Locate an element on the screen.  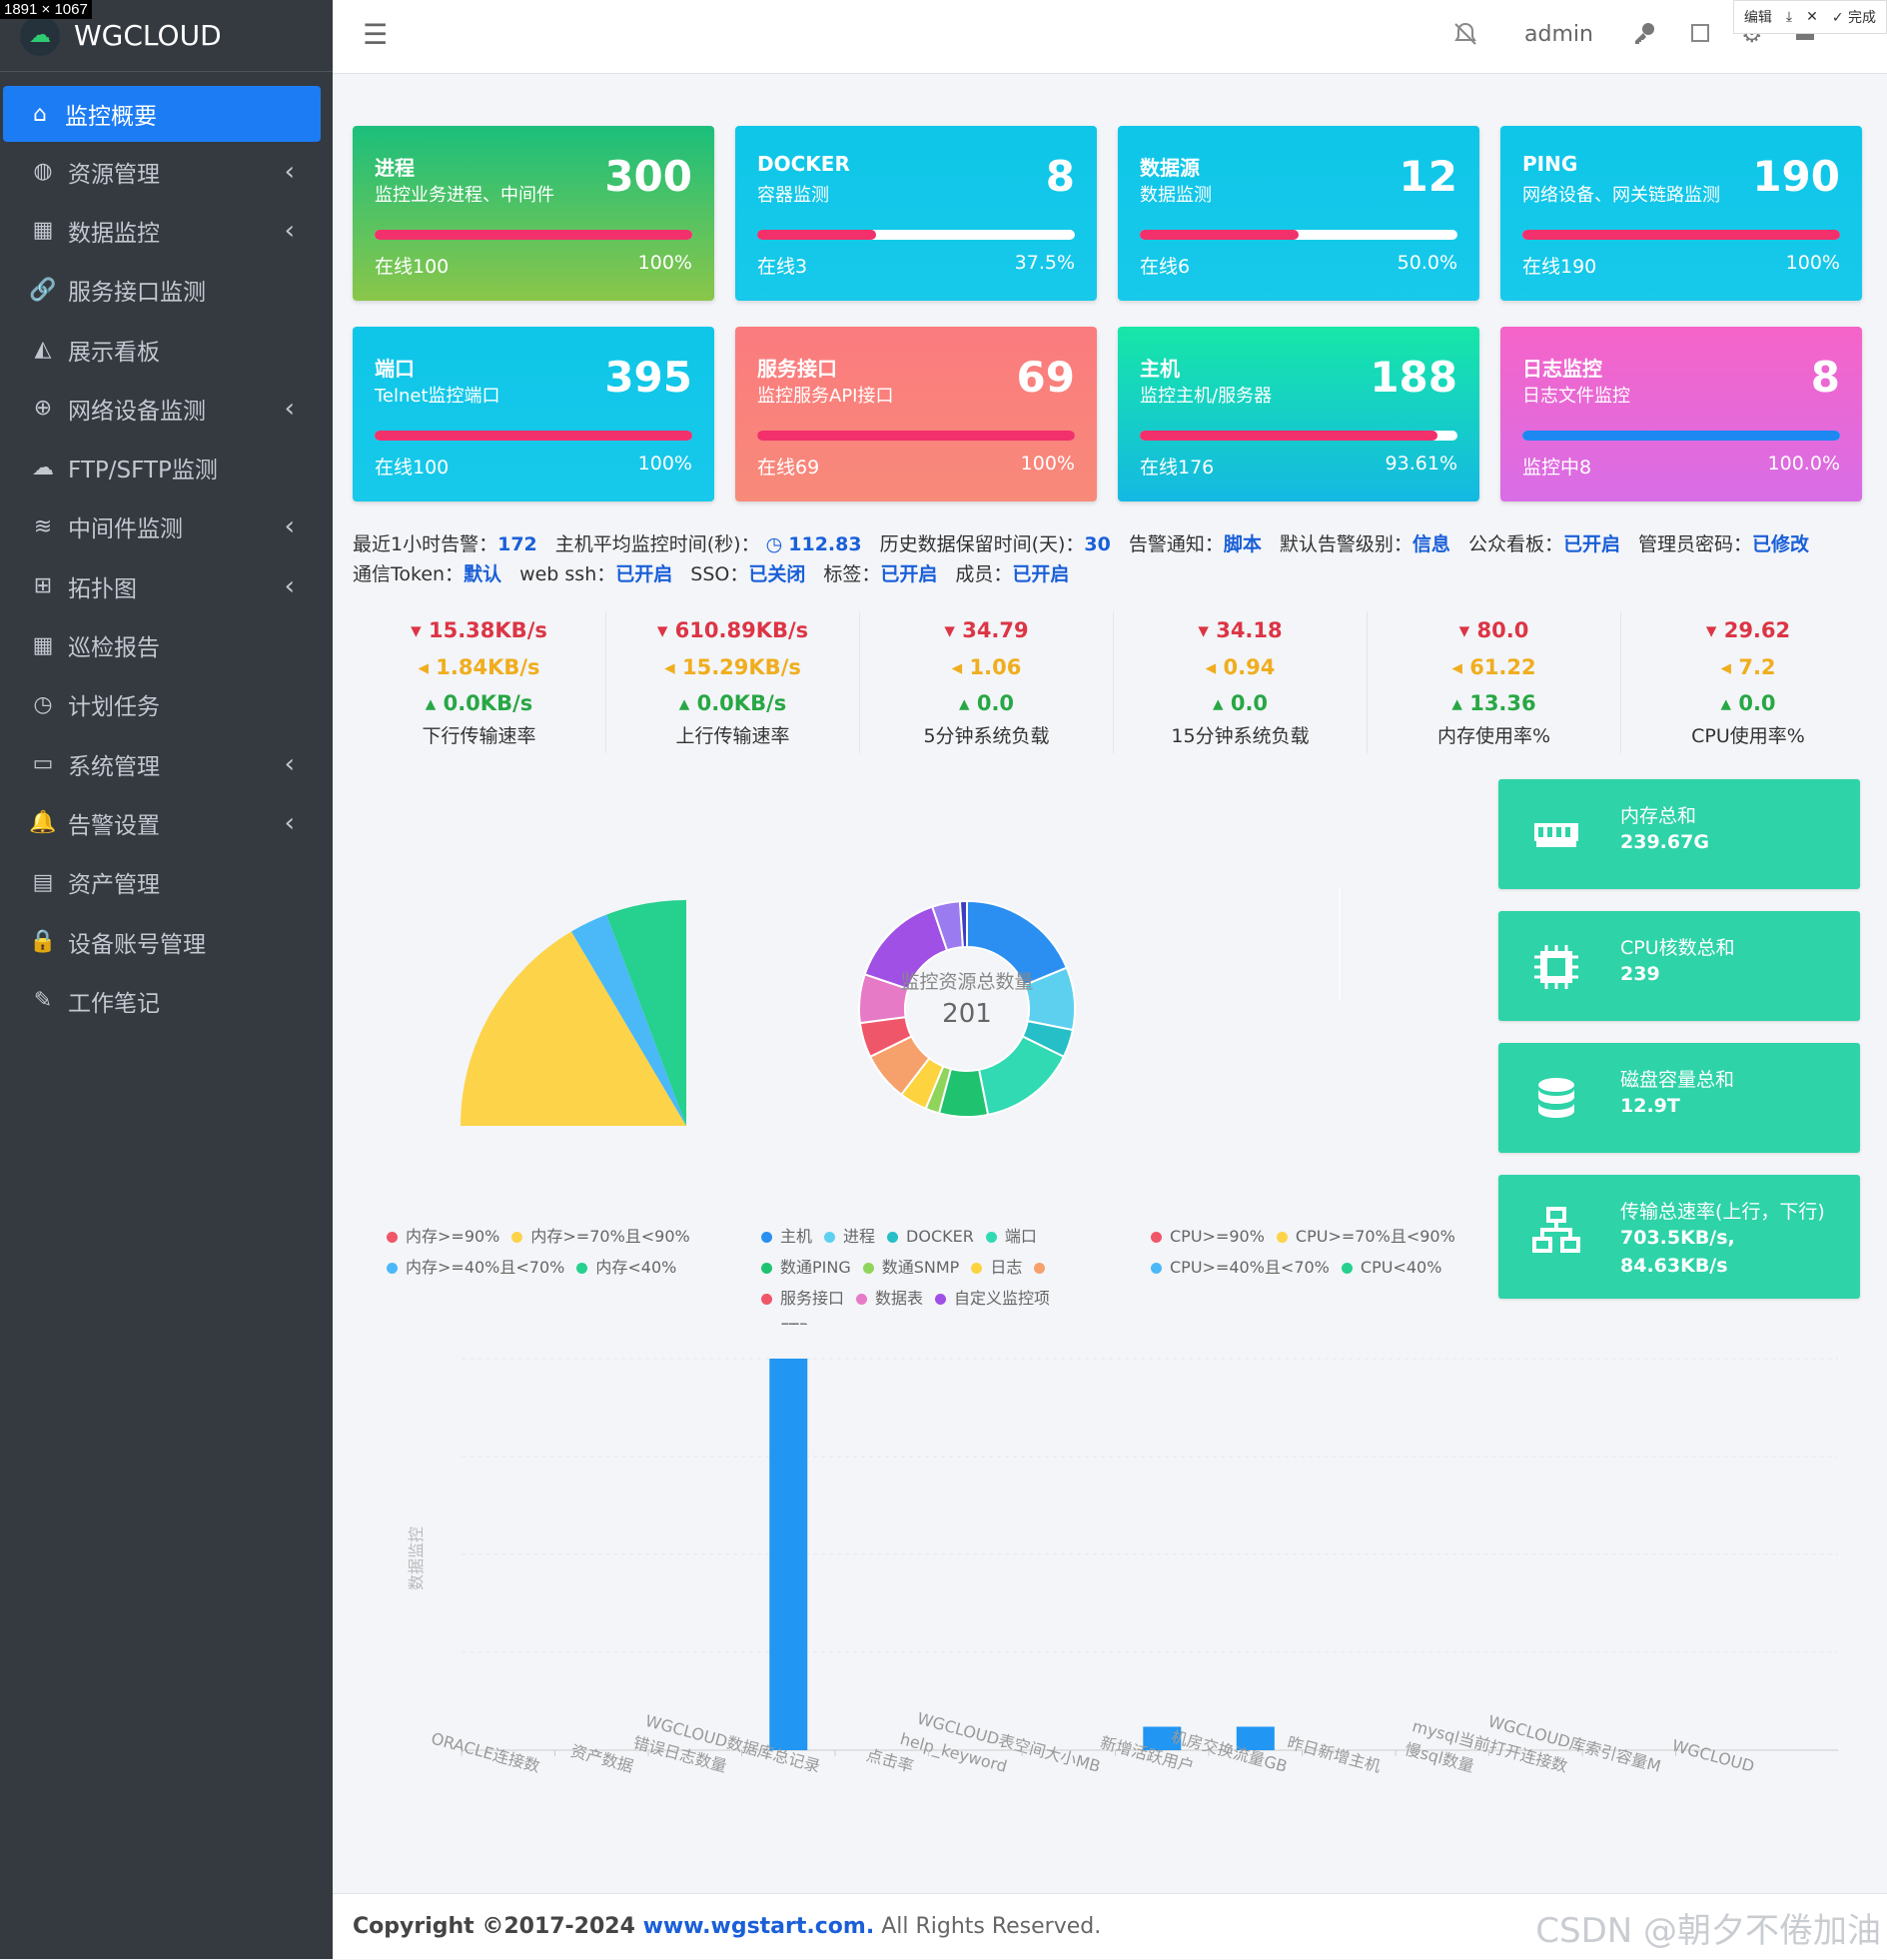
summary-card: 主机 监控主机/服务器 188 在线176 93.61% is located at coordinates (1298, 414).